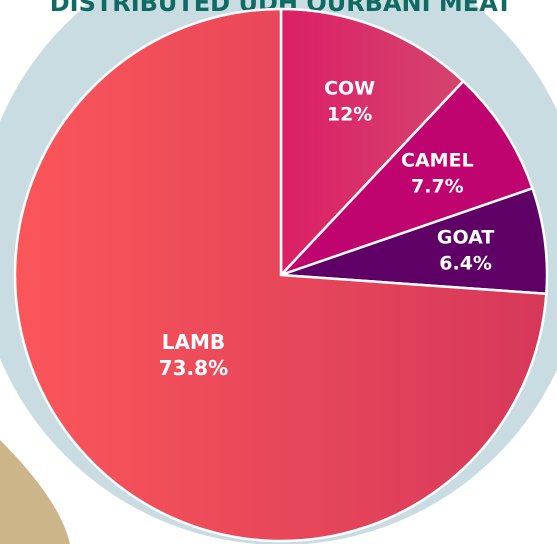  What do you see at coordinates (349, 88) in the screenshot?
I see `slice-label: COW` at bounding box center [349, 88].